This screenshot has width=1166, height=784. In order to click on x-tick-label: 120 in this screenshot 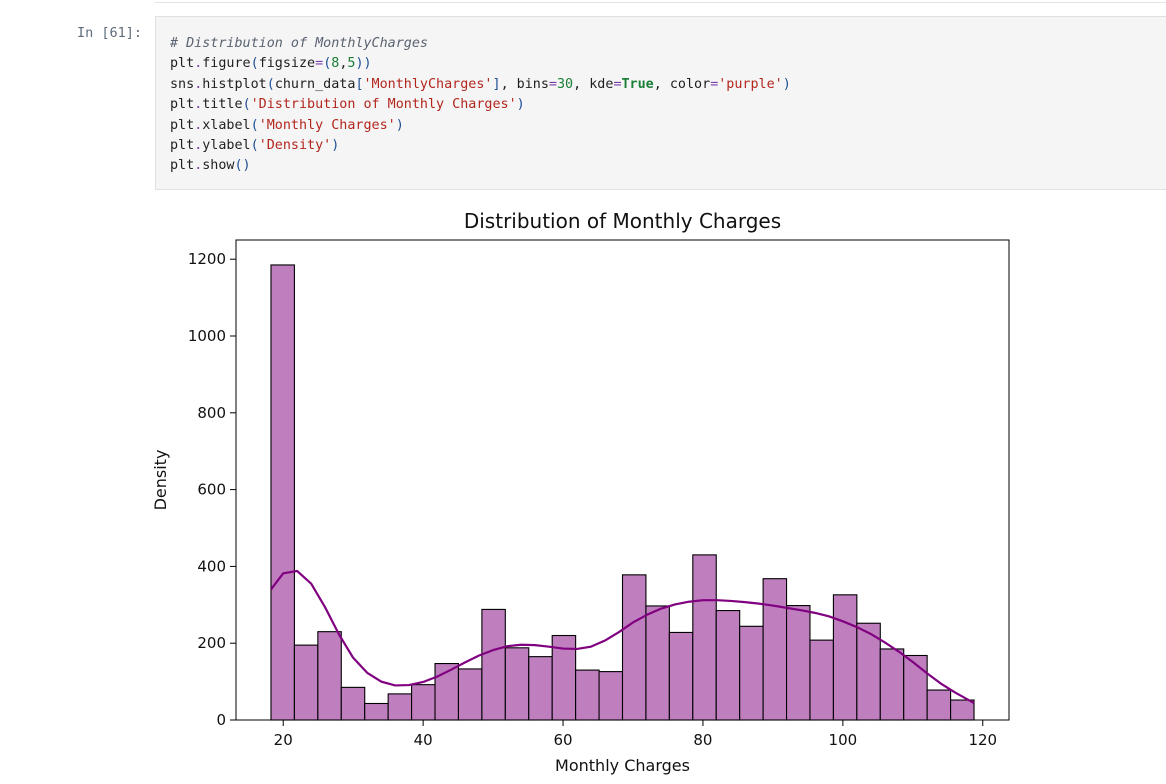, I will do `click(982, 740)`.